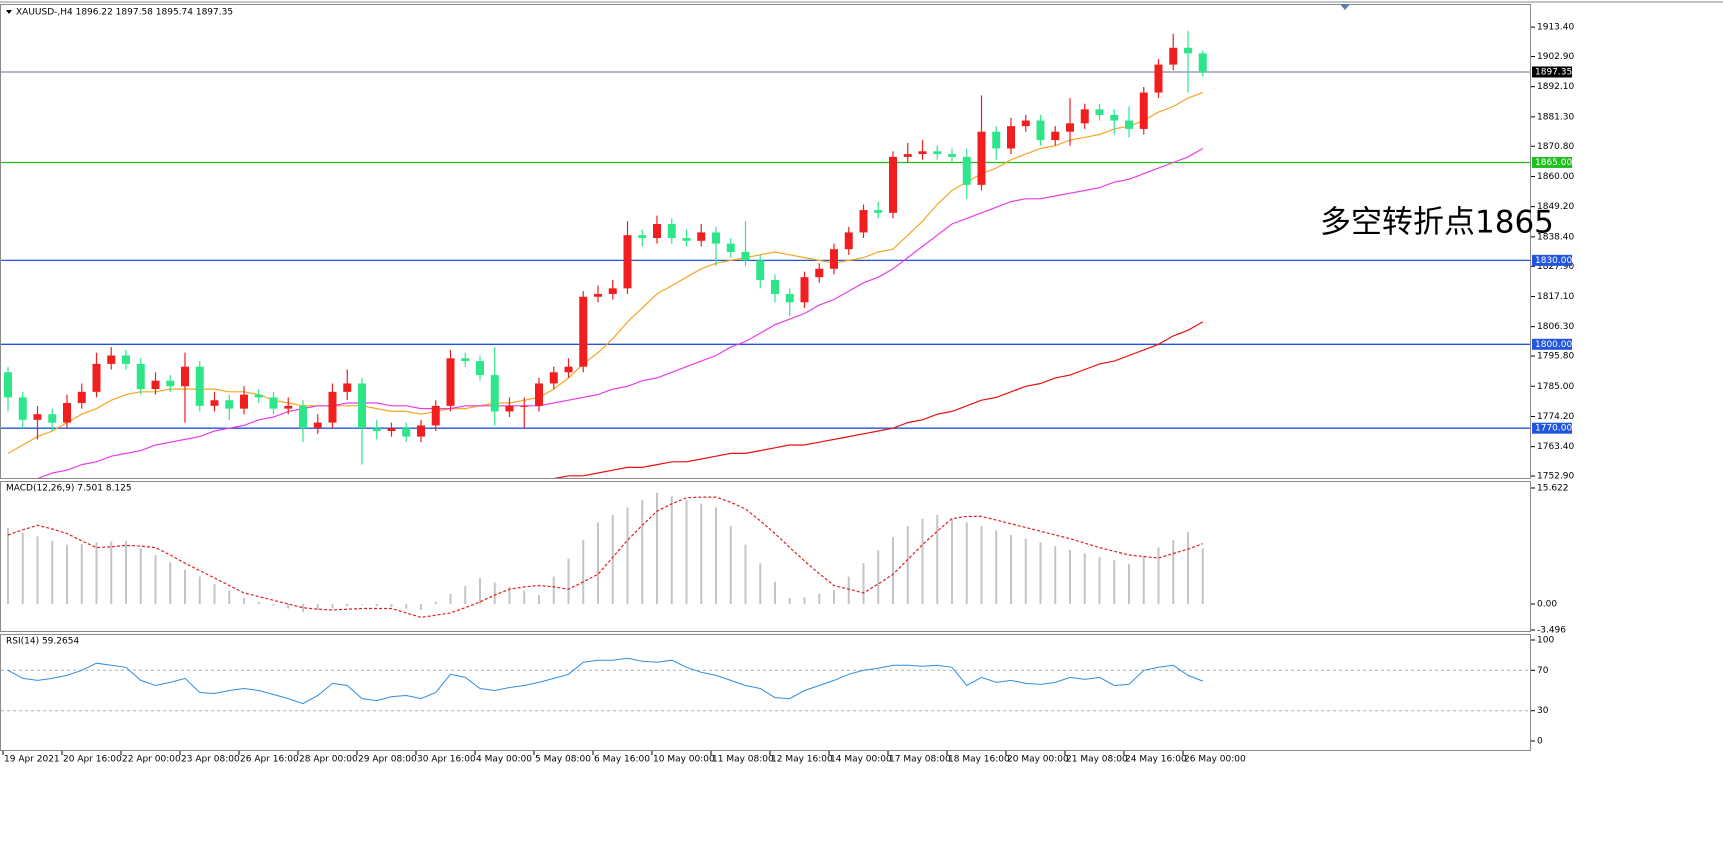 The height and width of the screenshot is (843, 1723). What do you see at coordinates (1555, 447) in the screenshot?
I see `y-tick-label: 1763.40` at bounding box center [1555, 447].